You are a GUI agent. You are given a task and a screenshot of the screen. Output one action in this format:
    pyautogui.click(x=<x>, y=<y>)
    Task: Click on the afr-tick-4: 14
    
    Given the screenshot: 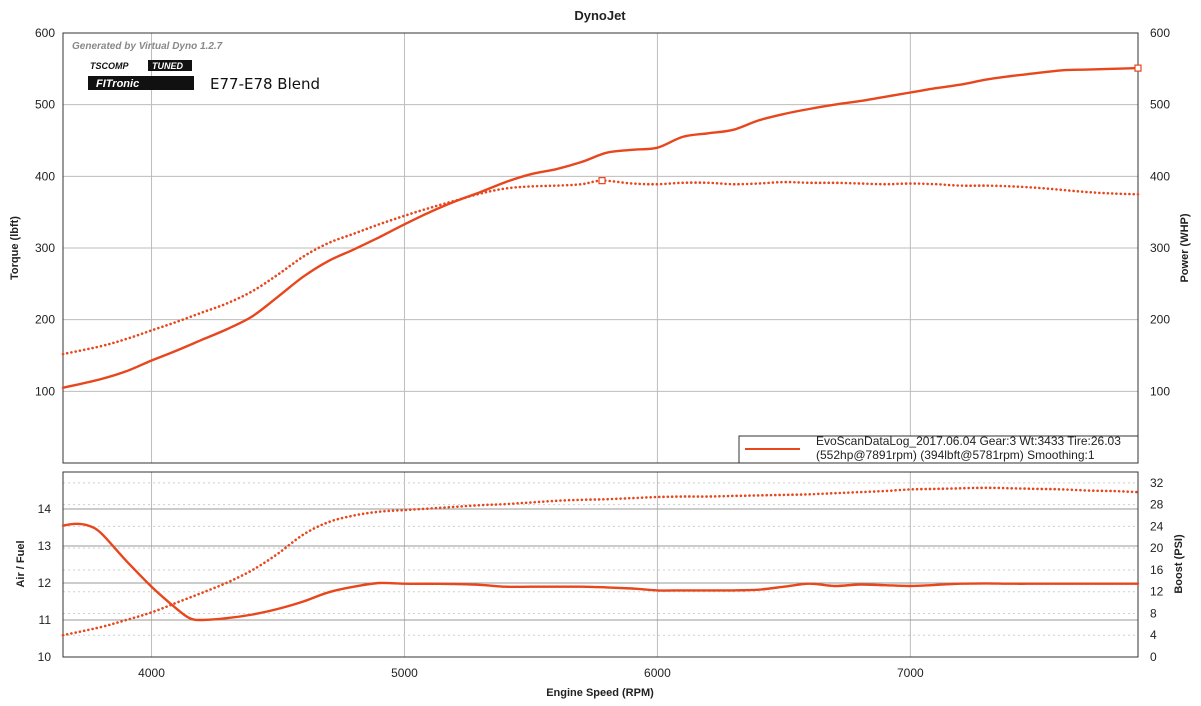 What is the action you would take?
    pyautogui.click(x=45, y=509)
    